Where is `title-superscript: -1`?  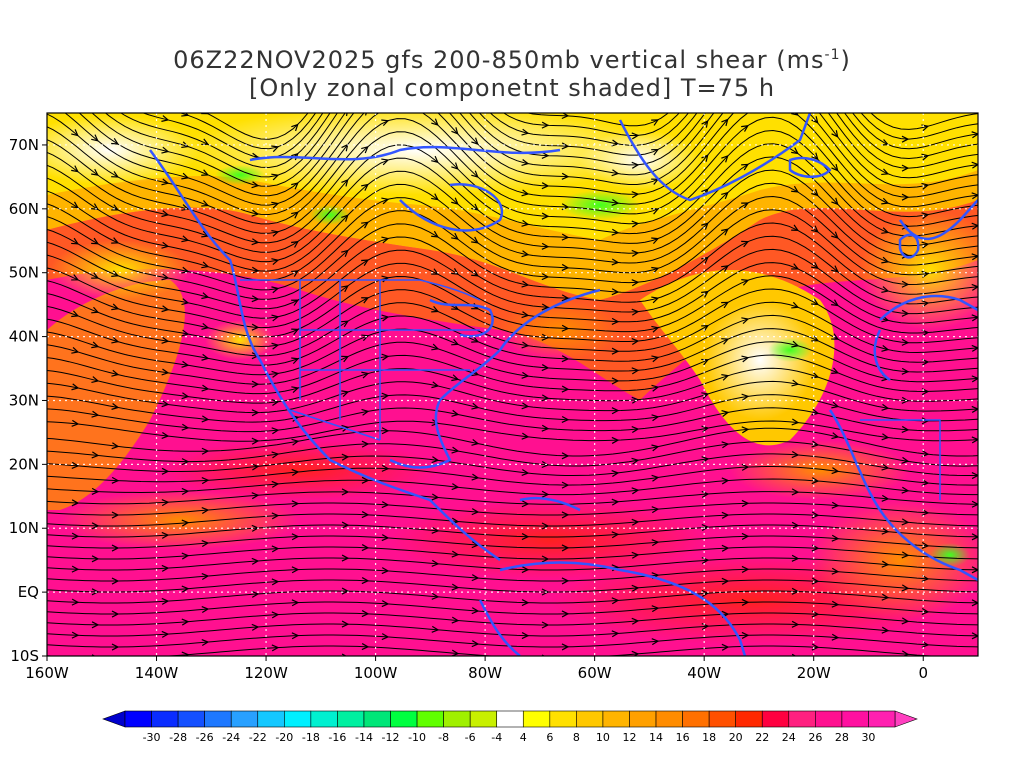 title-superscript: -1 is located at coordinates (832, 55).